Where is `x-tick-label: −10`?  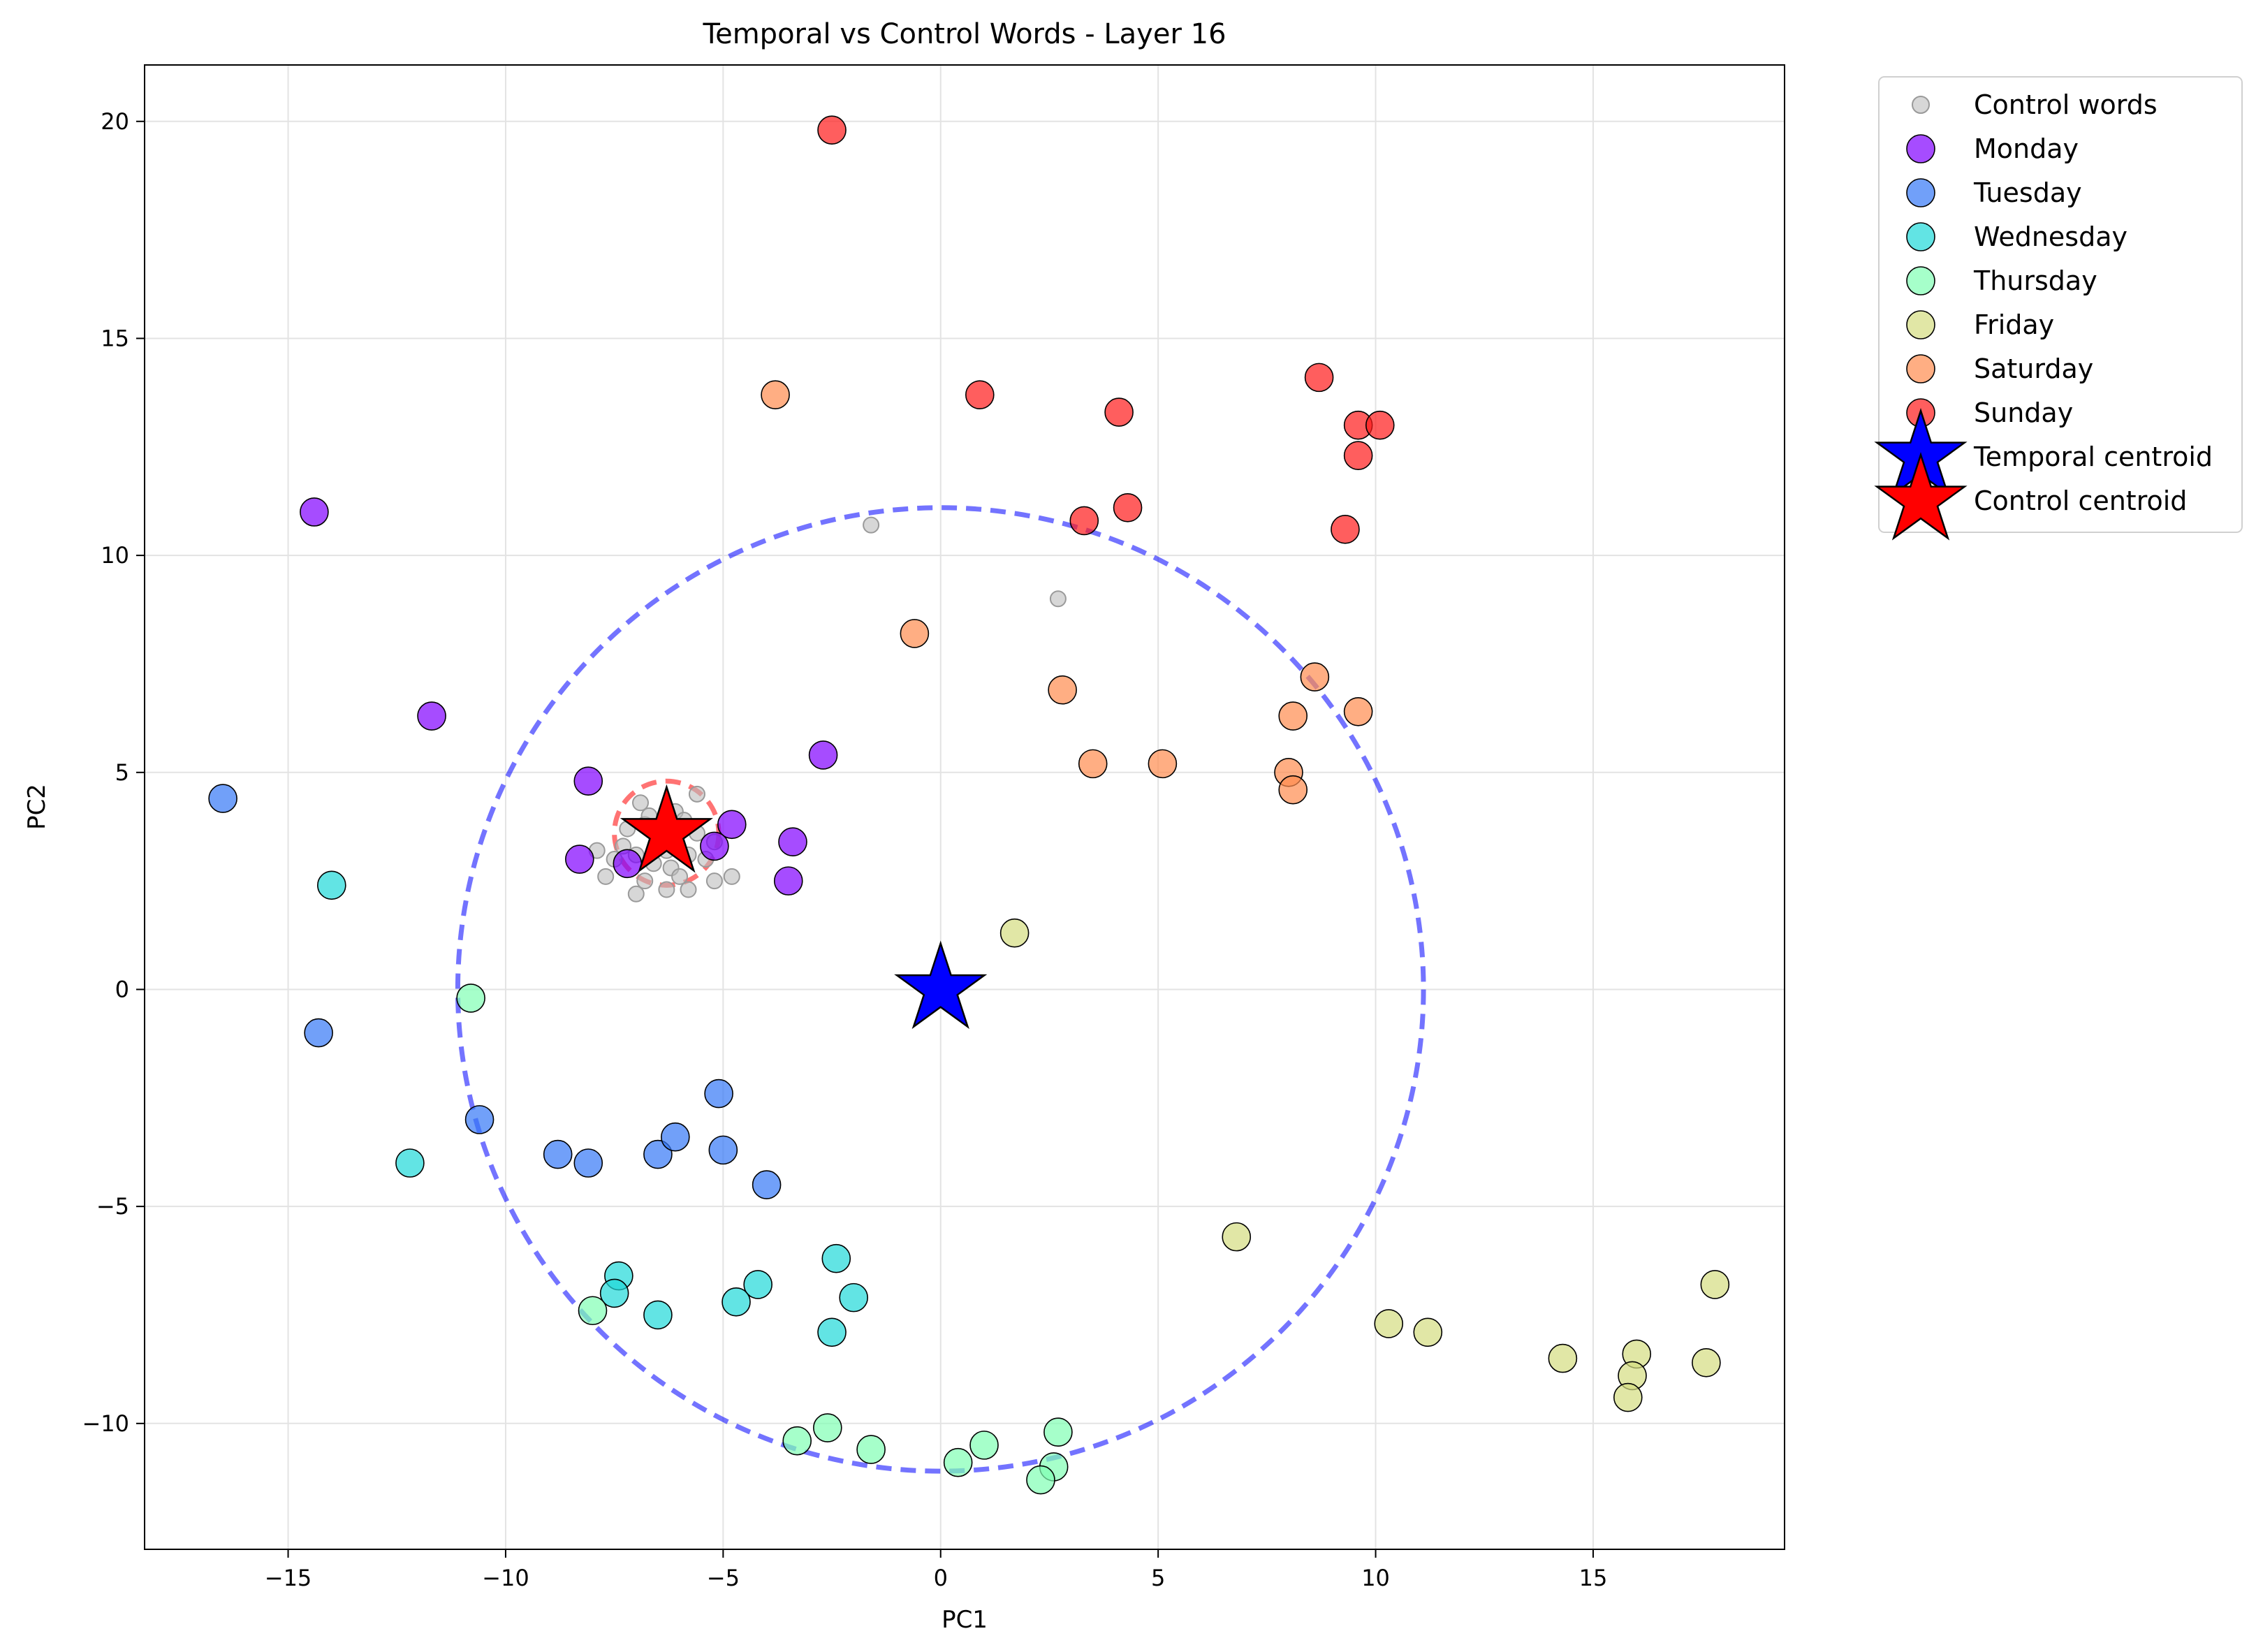 x-tick-label: −10 is located at coordinates (506, 1578).